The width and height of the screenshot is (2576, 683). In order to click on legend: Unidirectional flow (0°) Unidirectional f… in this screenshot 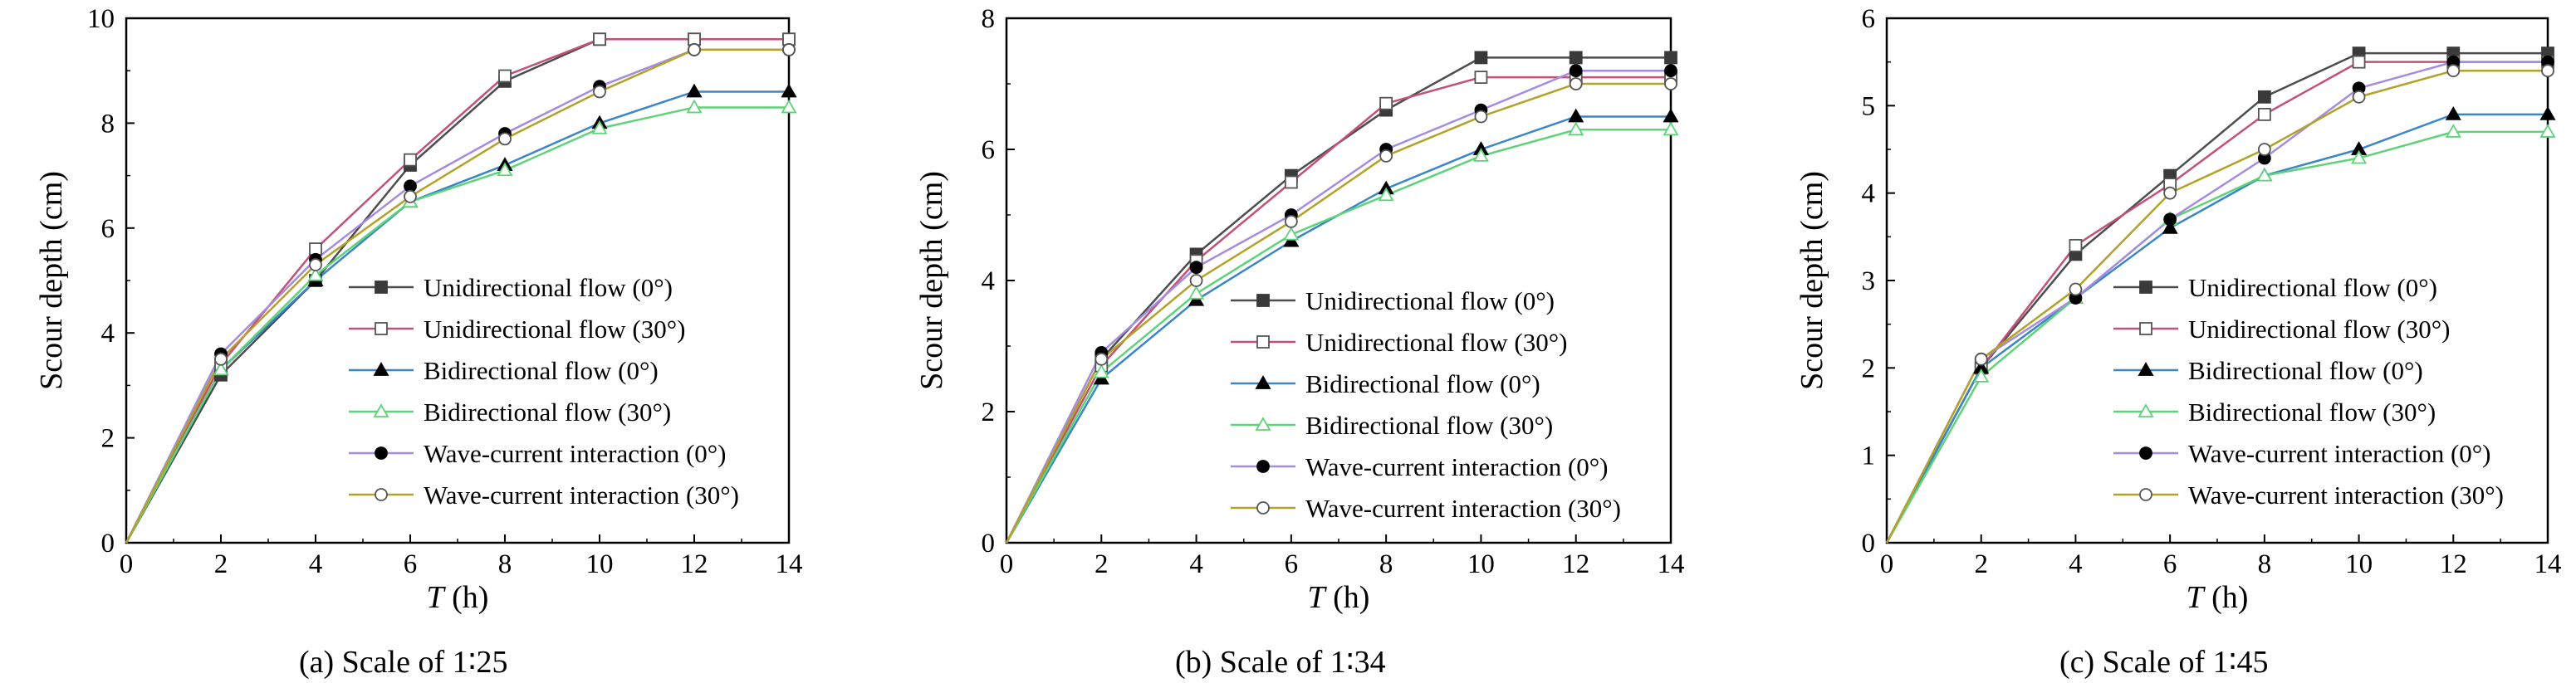, I will do `click(2308, 391)`.